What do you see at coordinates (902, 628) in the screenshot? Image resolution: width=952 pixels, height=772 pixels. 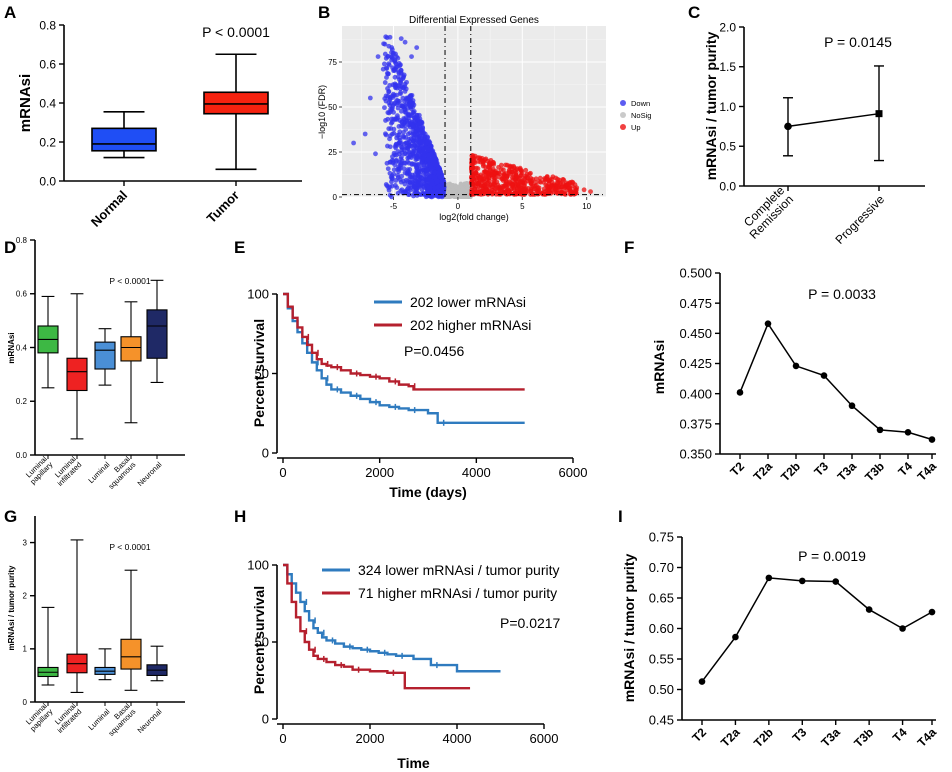 I see `data-point-t4` at bounding box center [902, 628].